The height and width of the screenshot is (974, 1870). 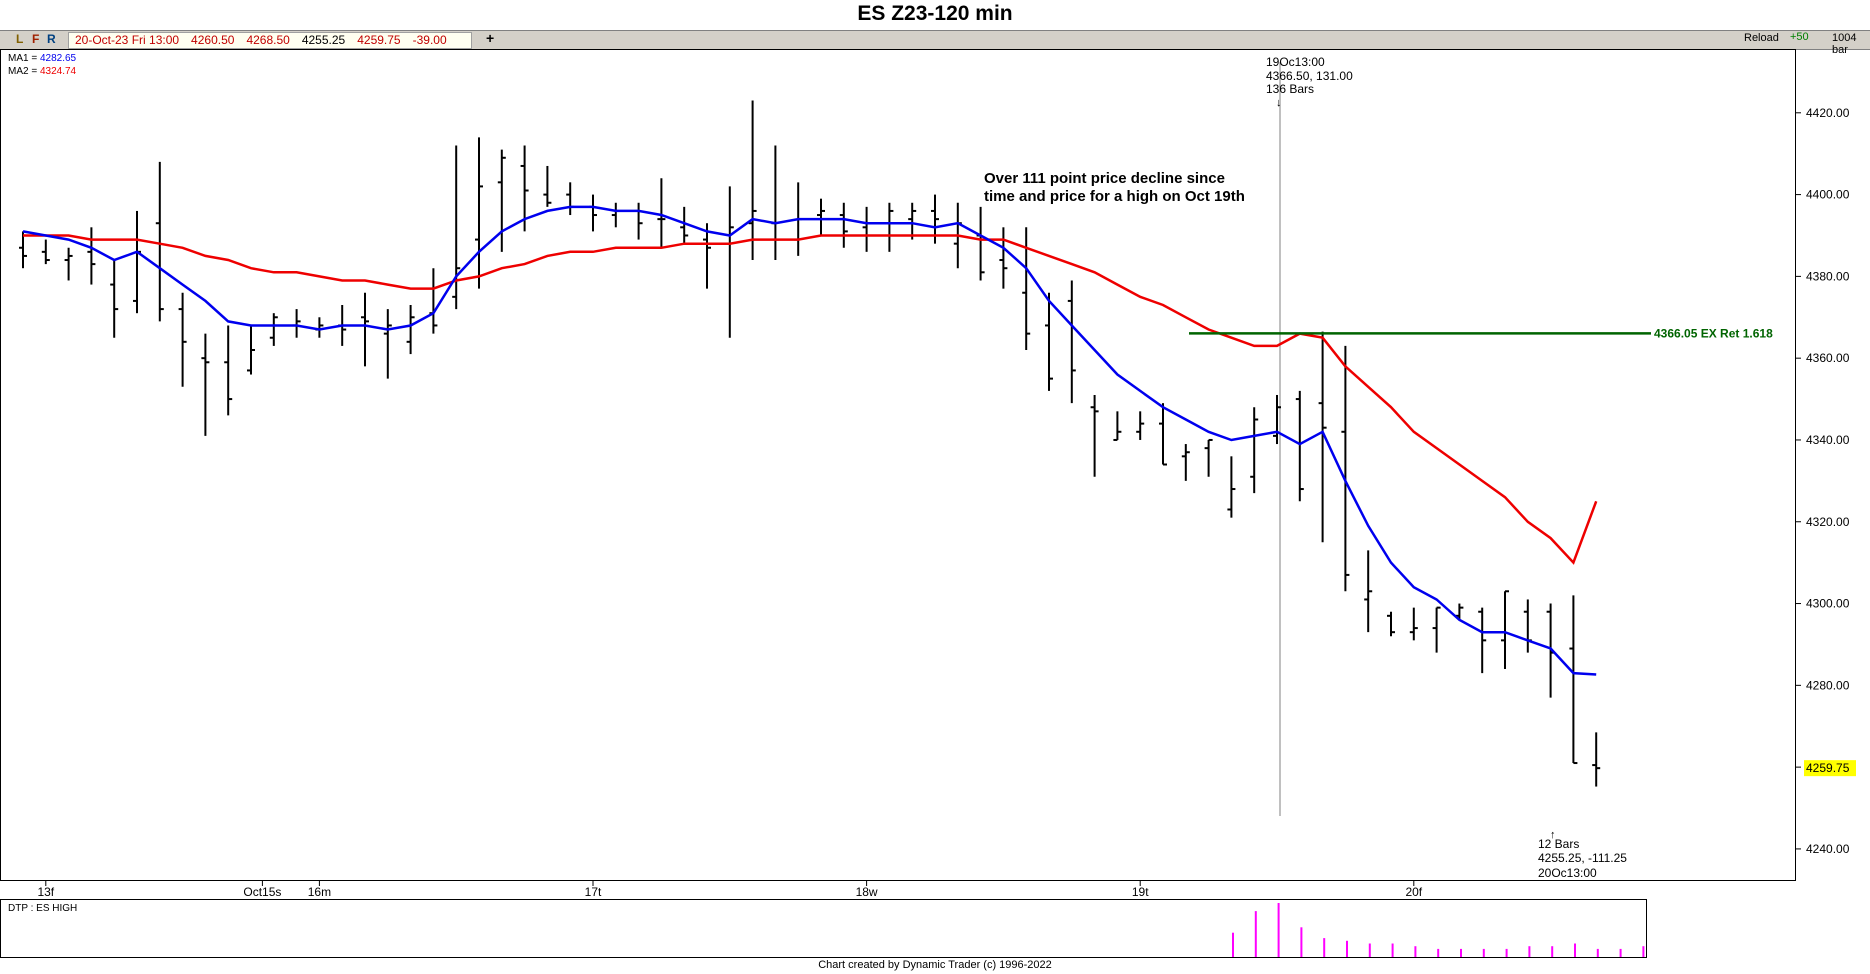 I want to click on bars-count: 1004 bar, so click(x=1844, y=44).